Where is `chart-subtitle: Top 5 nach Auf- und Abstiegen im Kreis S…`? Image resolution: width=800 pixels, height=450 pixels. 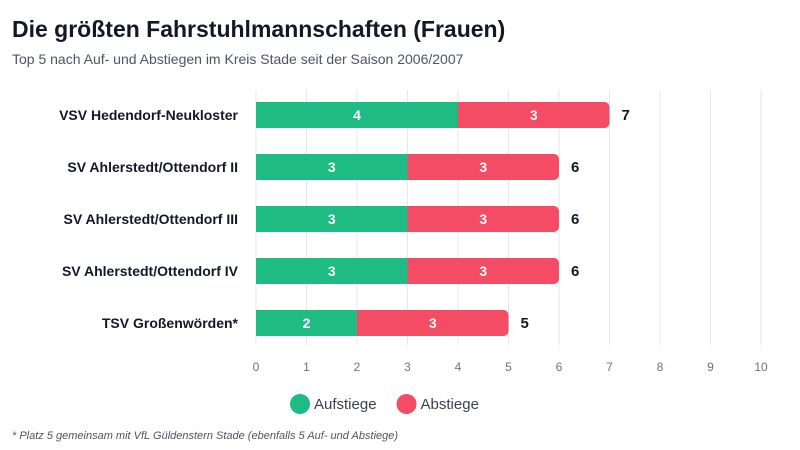
chart-subtitle: Top 5 nach Auf- und Abstiegen im Kreis S… is located at coordinates (238, 59).